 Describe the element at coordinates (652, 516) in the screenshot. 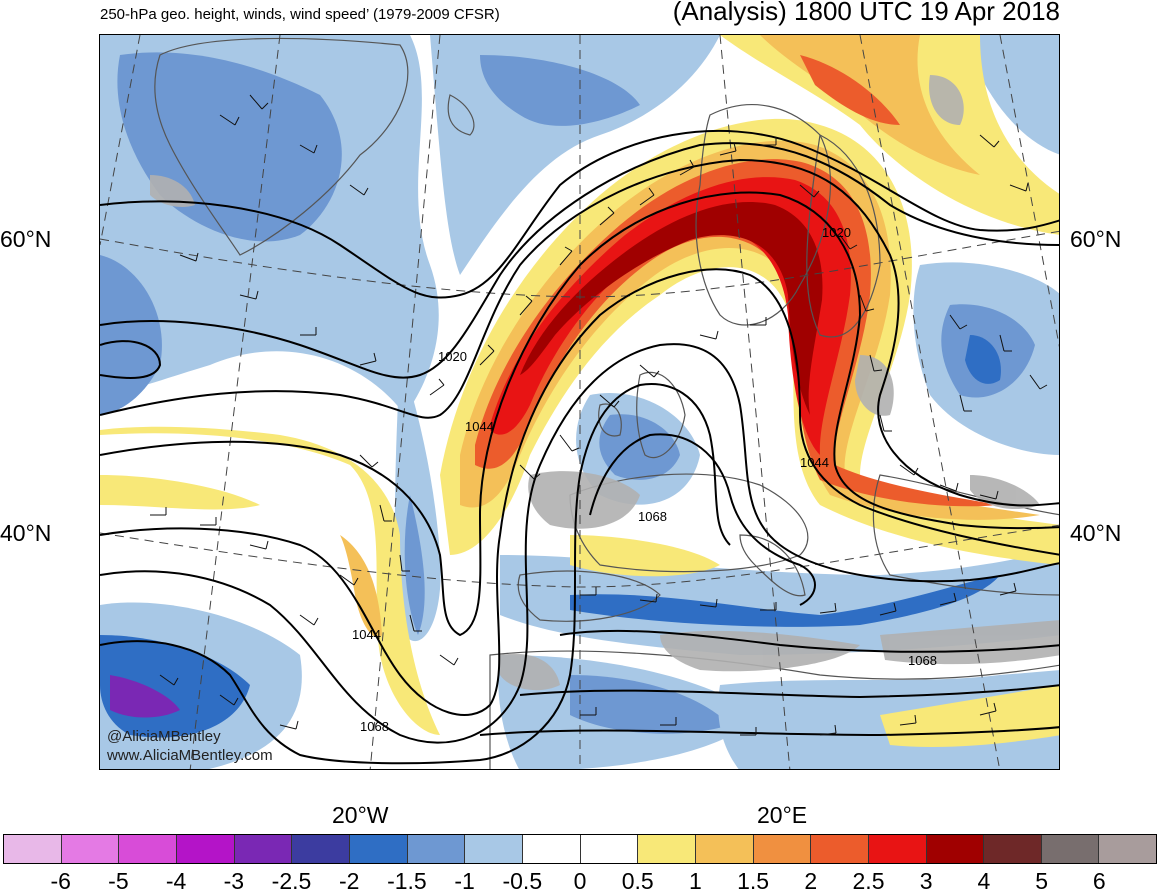

I see `contour-label-1068-center: 1068` at that location.